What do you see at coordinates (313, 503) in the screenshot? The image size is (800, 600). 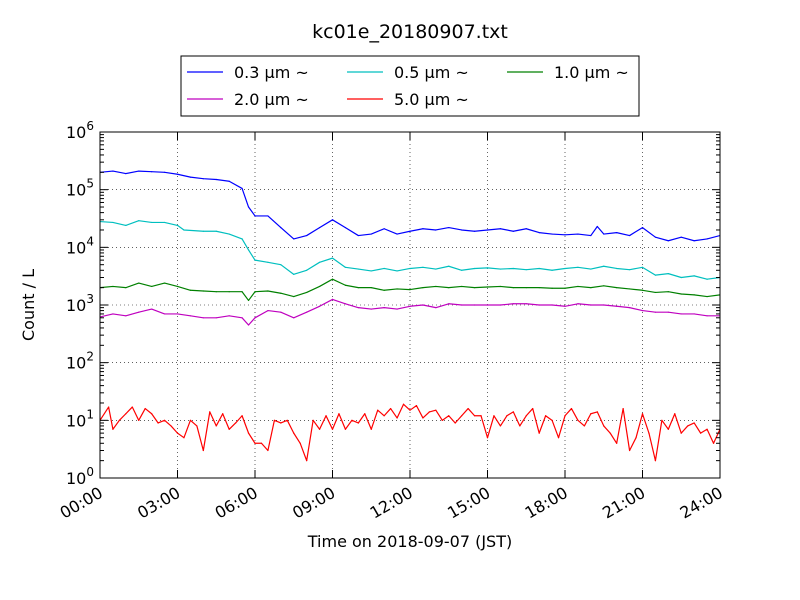 I see `x-tick-label: 09:00` at bounding box center [313, 503].